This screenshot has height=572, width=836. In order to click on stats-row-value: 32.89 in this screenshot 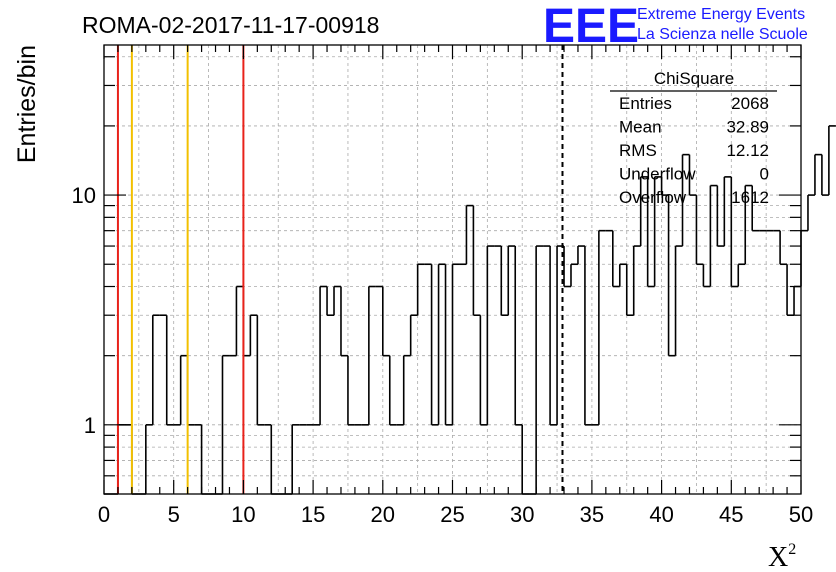, I will do `click(747, 127)`.